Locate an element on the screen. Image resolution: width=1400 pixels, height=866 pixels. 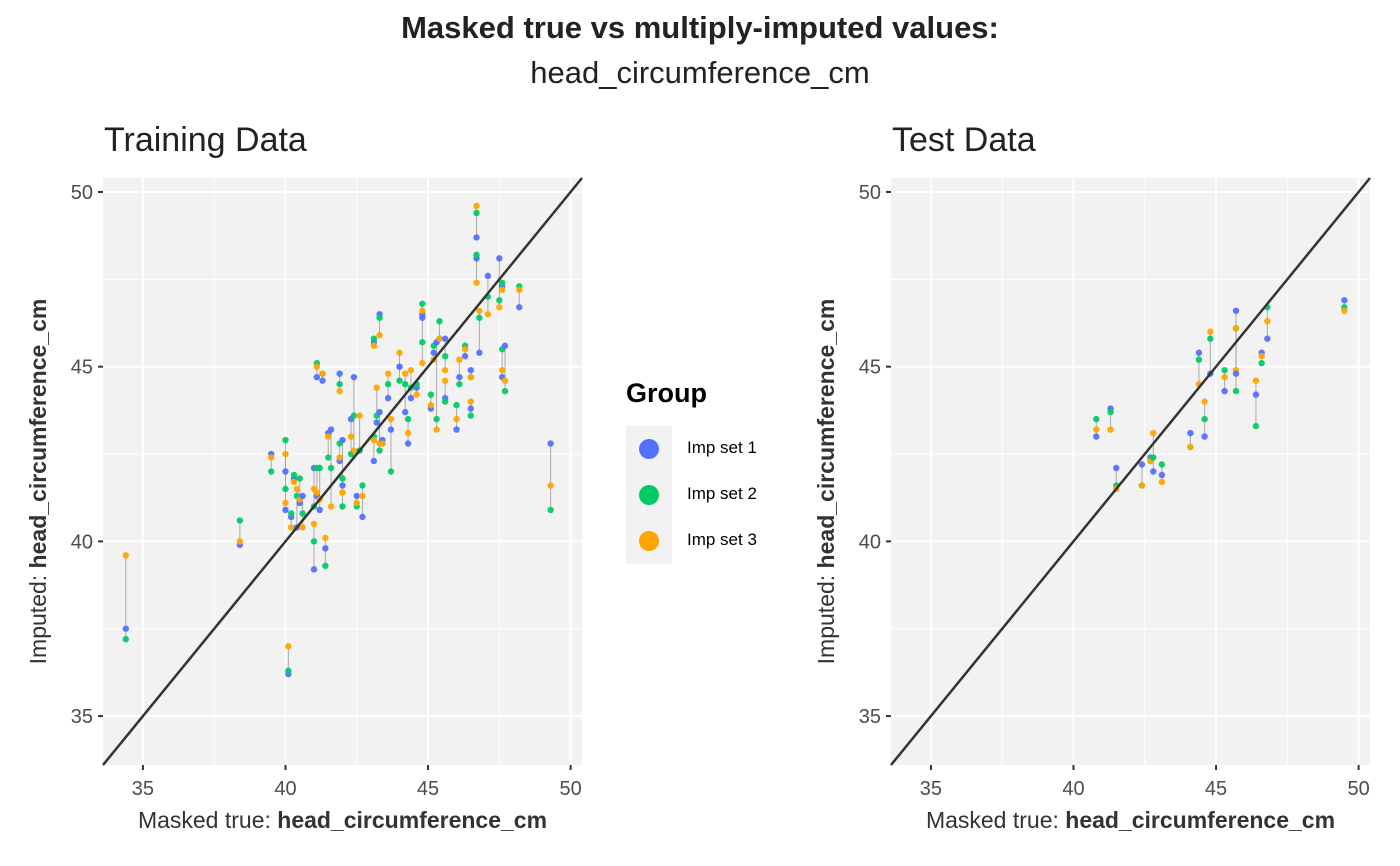
y-axis-label: Imputed: head_circumference_cm is located at coordinates (826, 482).